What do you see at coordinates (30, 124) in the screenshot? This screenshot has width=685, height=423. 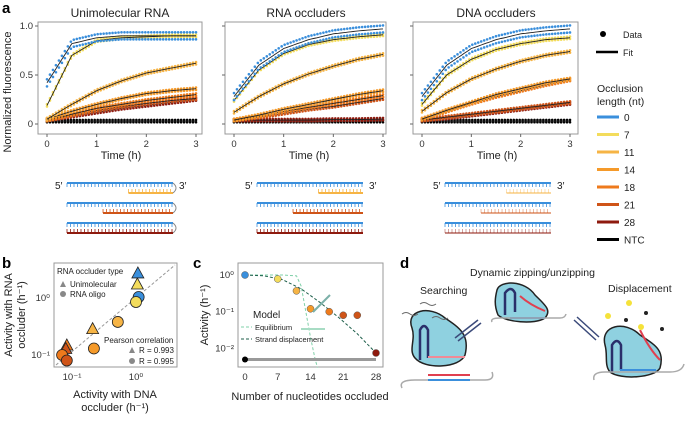 I see `y-tick-label: 0` at bounding box center [30, 124].